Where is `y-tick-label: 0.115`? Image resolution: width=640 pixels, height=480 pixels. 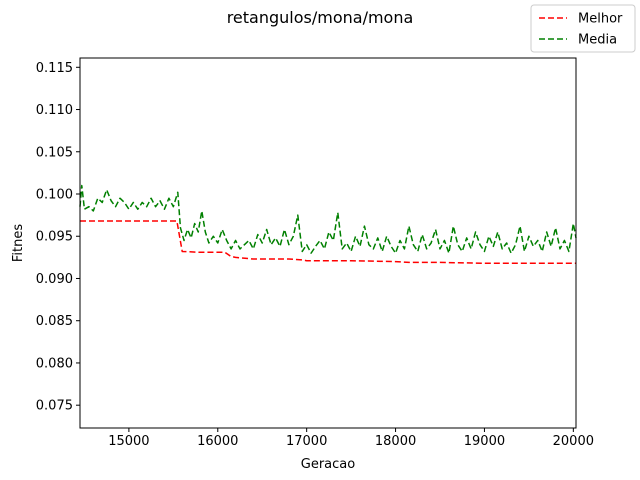
y-tick-label: 0.115 is located at coordinates (54, 68).